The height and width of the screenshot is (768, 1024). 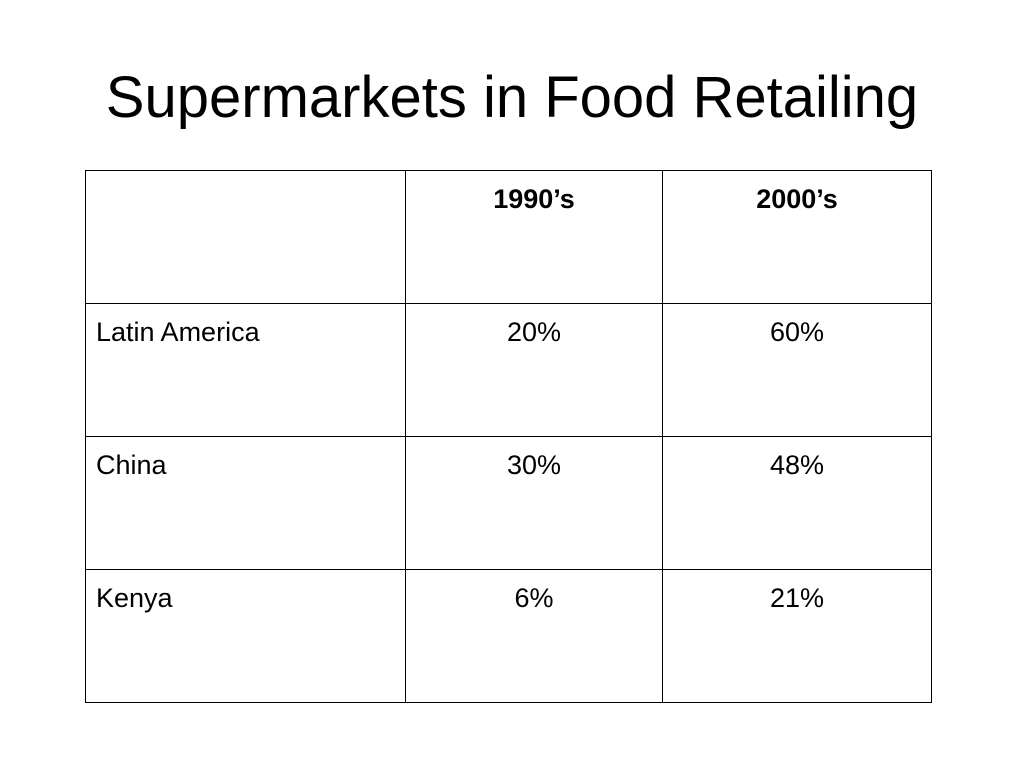 I want to click on table-row: Latin America 20% 60%, so click(x=508, y=370).